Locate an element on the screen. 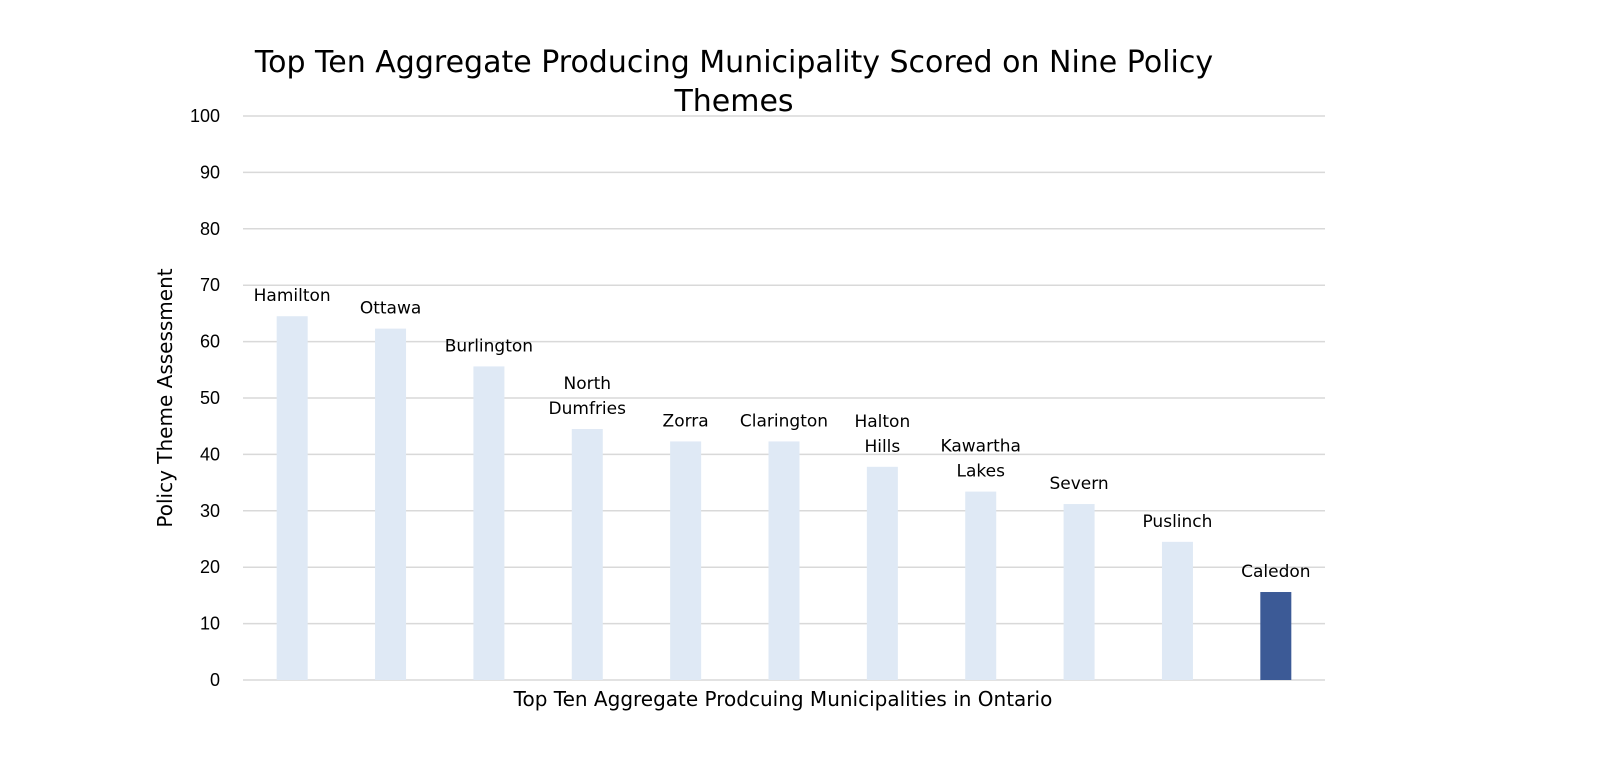 The height and width of the screenshot is (782, 1600). bar-data-label: Hills is located at coordinates (882, 447).